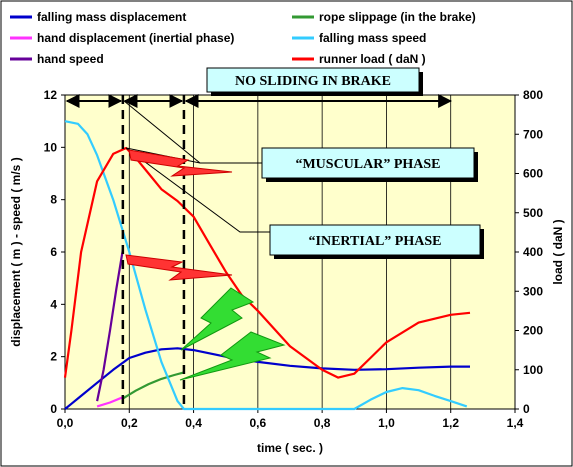 This screenshot has height=467, width=573. I want to click on y-right-tick-label: 500, so click(533, 213).